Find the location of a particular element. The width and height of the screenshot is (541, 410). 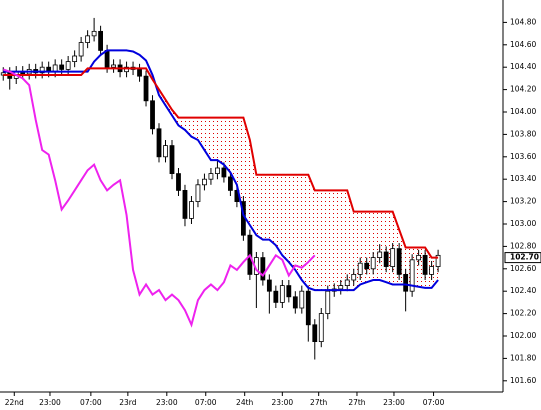

y-tick-label: 103.40 is located at coordinates (523, 178).